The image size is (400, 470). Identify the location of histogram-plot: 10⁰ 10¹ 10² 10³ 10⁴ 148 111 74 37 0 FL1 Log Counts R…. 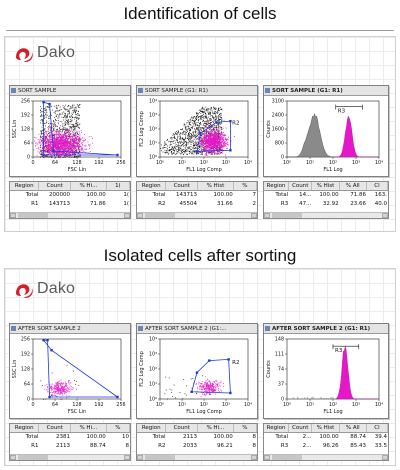
(326, 375).